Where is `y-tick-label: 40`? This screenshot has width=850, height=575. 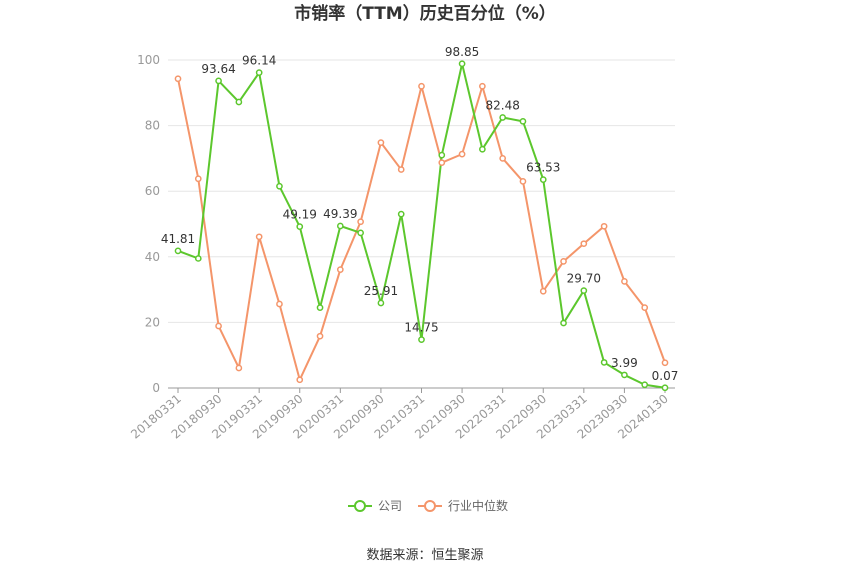 y-tick-label: 40 is located at coordinates (152, 257).